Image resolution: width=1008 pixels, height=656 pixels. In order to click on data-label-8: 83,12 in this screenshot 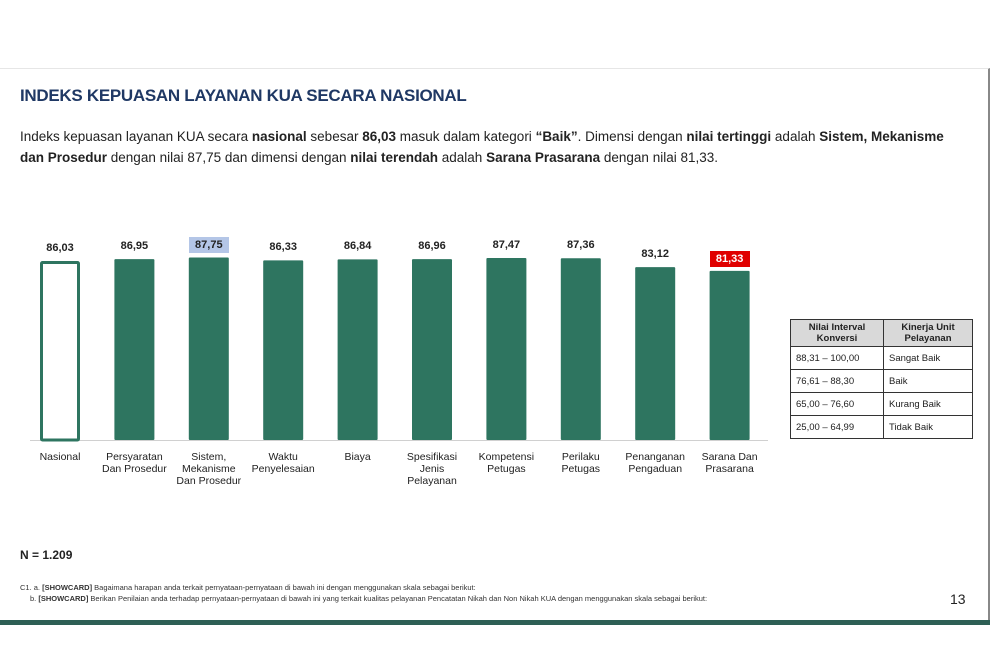, I will do `click(655, 254)`.